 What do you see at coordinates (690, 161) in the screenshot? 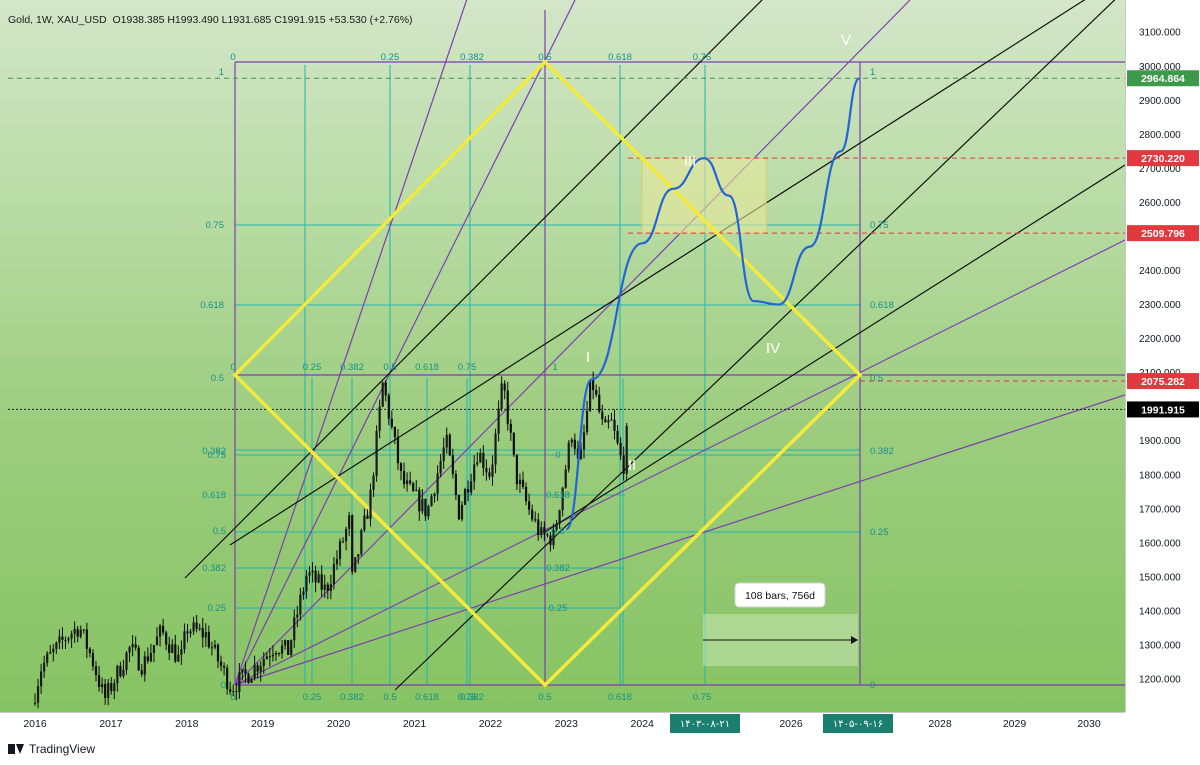
I see `wave-label-2: III` at bounding box center [690, 161].